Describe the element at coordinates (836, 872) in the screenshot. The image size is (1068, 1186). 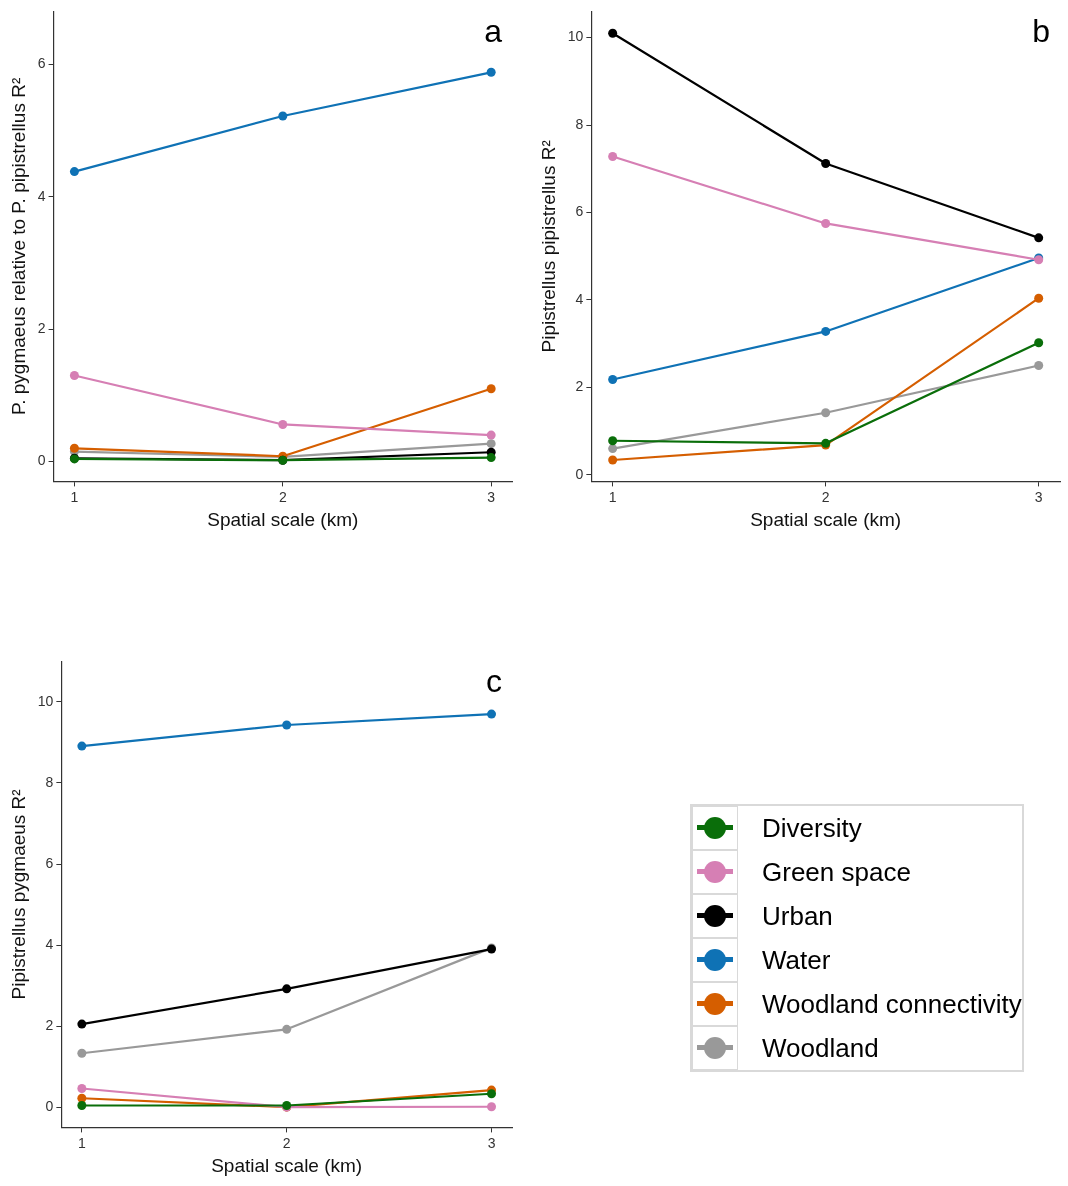
I see `legend-label: Green space` at that location.